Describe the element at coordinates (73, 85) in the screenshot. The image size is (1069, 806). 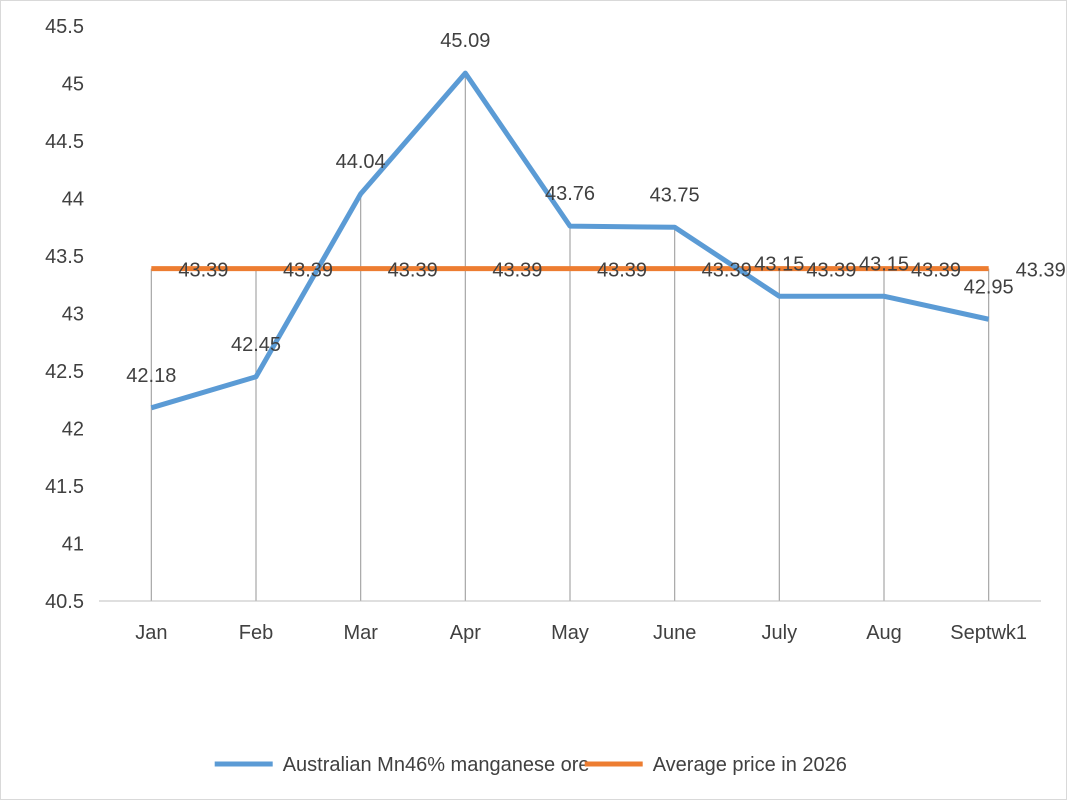
I see `y-tick-label: 45` at that location.